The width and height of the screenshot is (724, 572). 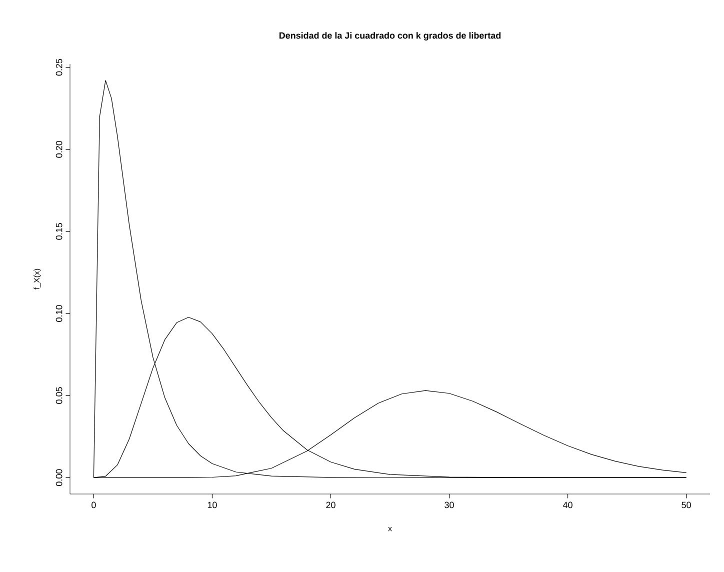 I want to click on y-tick-label: 0.05, so click(x=59, y=395).